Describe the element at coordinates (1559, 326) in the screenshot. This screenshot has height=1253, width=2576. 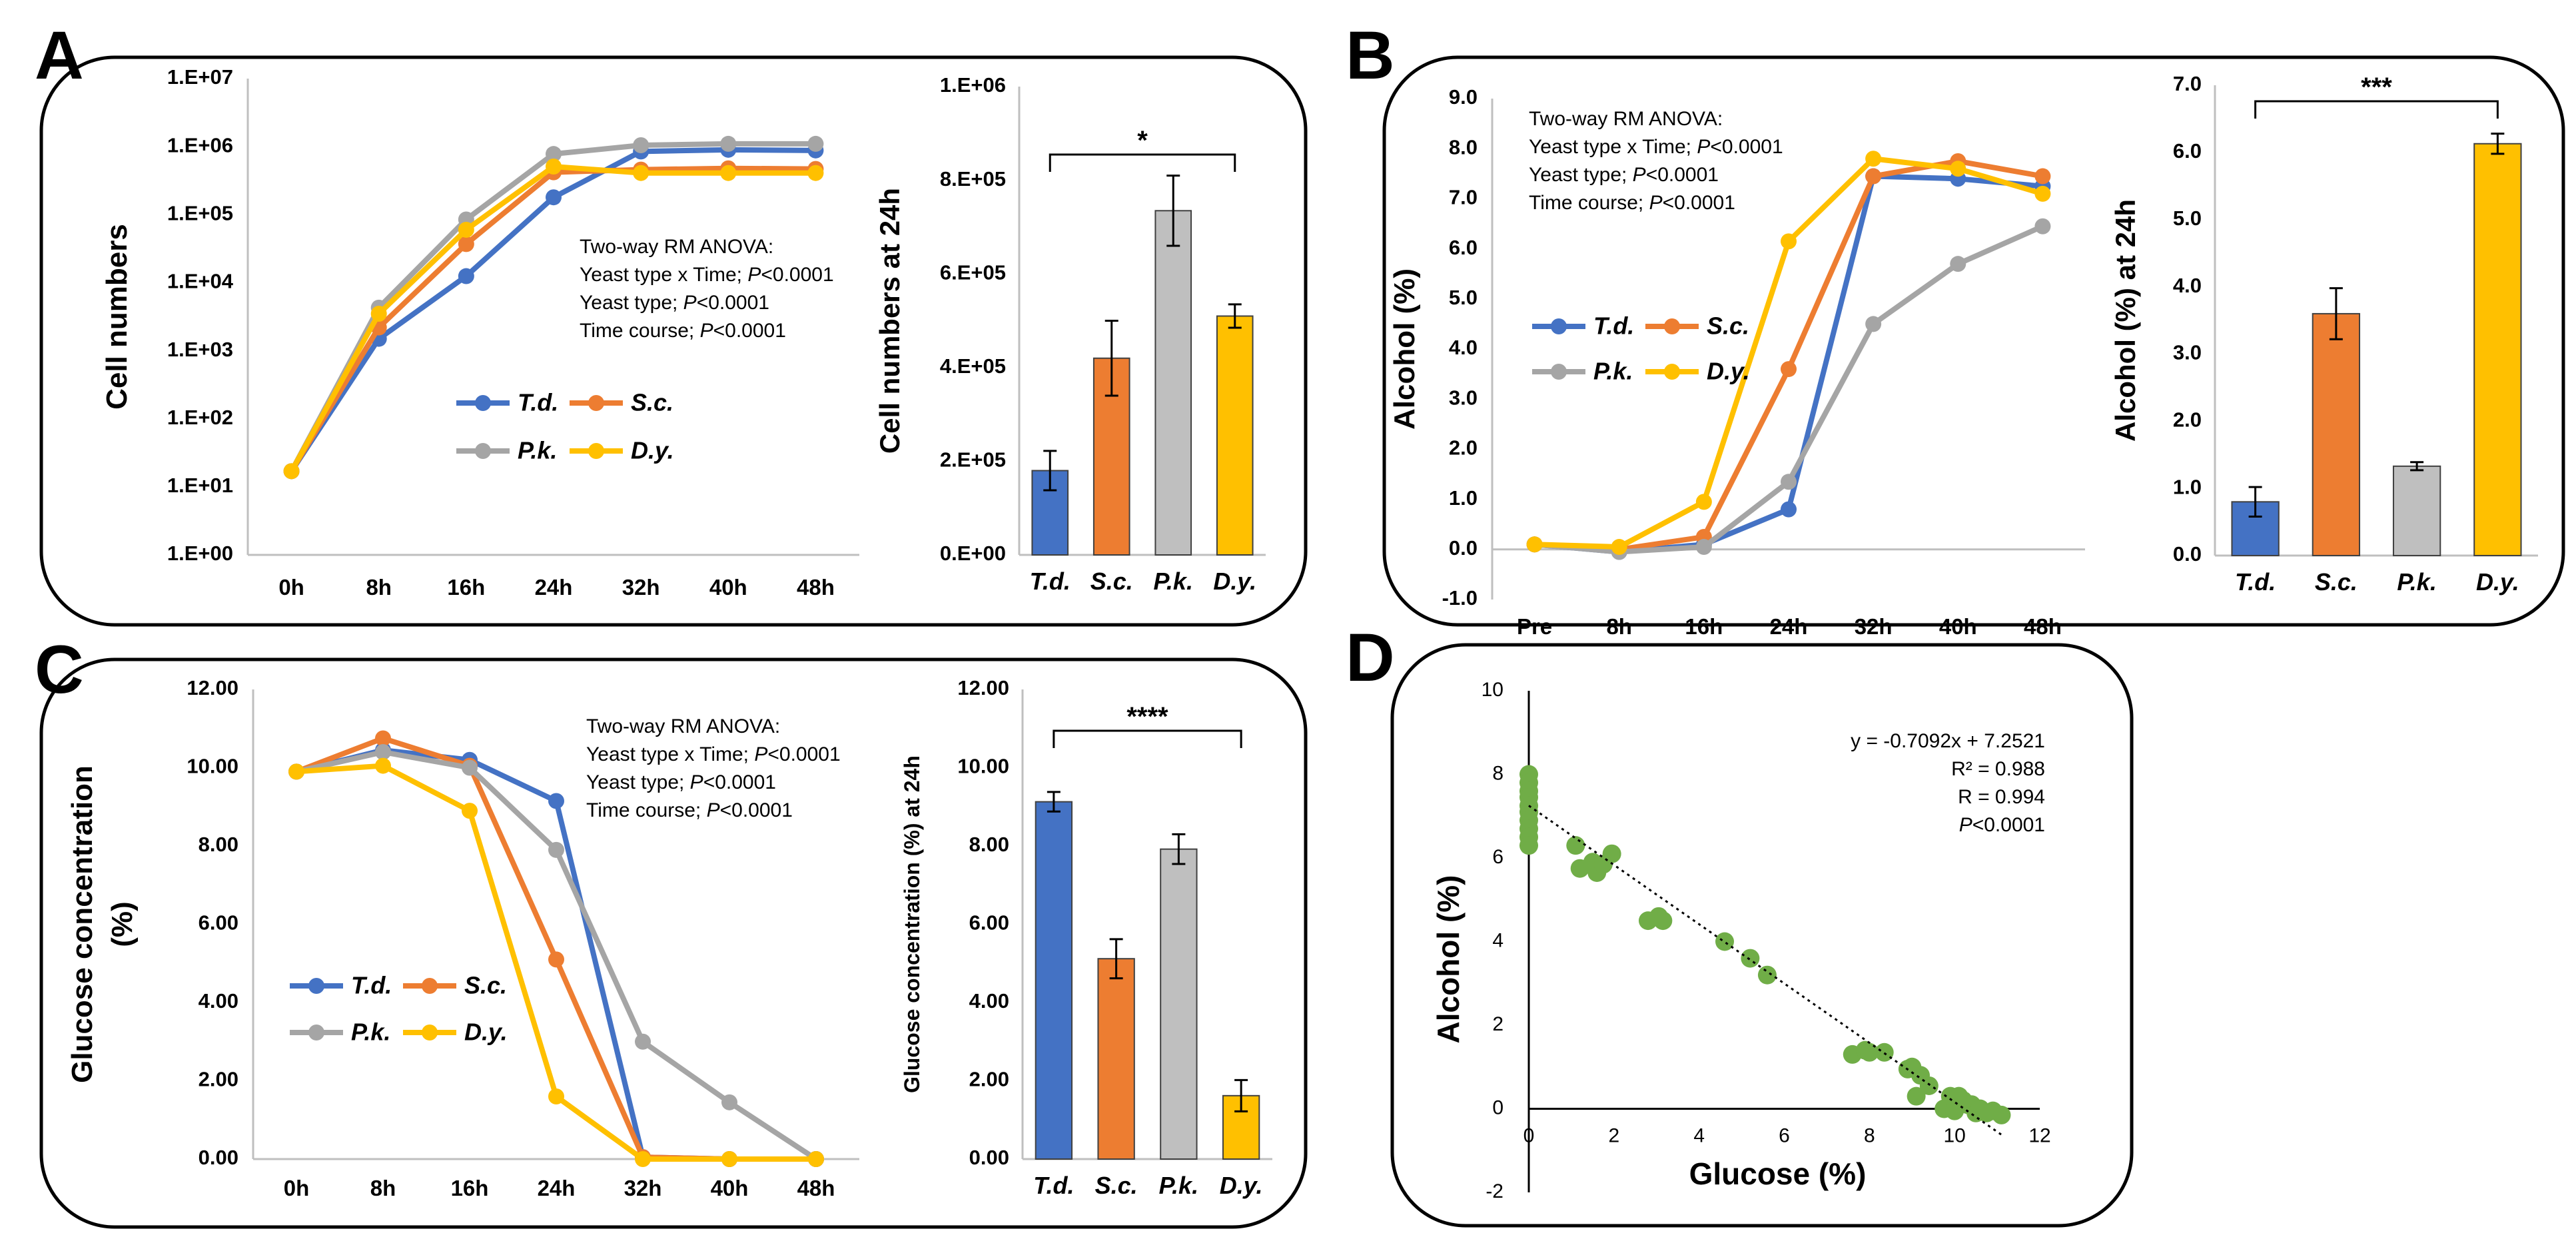
I see `legend-marker-td` at that location.